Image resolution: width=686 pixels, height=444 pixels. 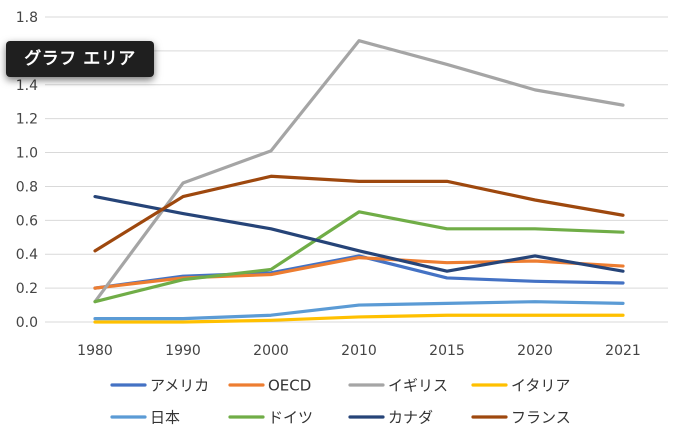 I want to click on x-tick-label: 2021, so click(x=623, y=351).